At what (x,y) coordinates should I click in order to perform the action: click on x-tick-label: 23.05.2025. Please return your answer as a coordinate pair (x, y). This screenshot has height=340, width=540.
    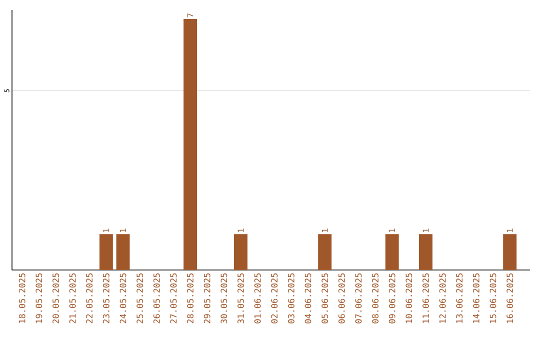
    Looking at the image, I should click on (106, 298).